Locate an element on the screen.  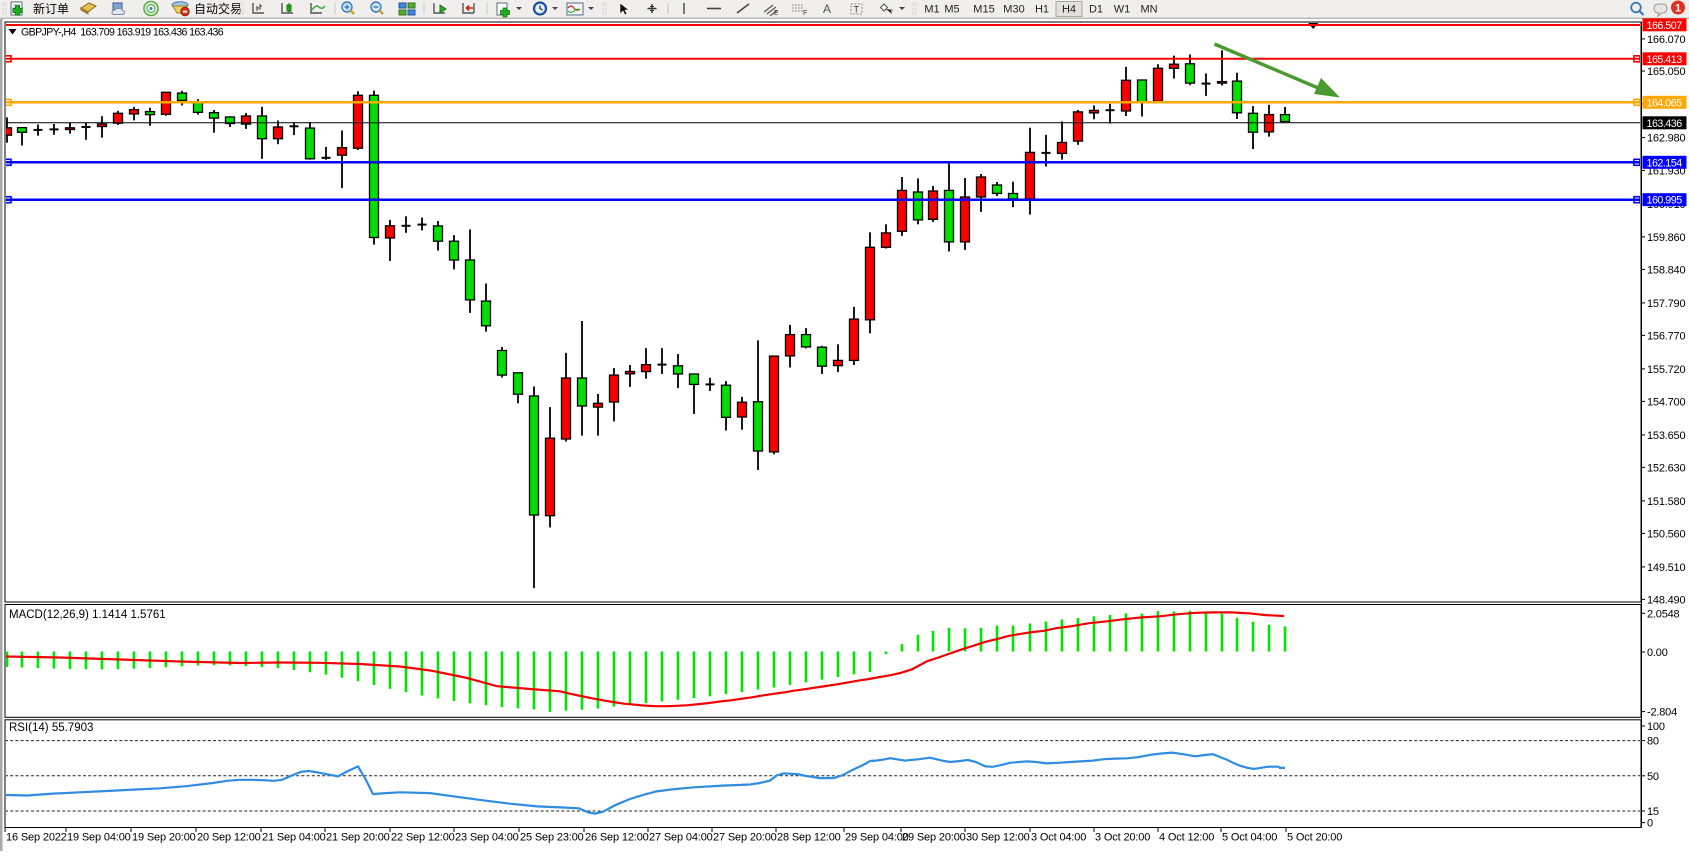
svg-text: 155.720 is located at coordinates (1666, 370).